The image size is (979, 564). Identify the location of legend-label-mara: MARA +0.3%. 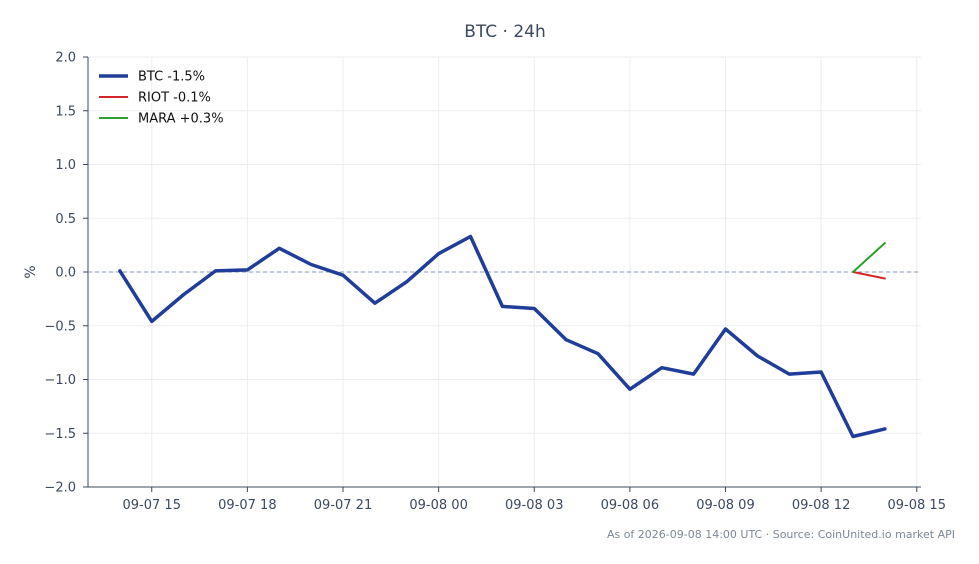
(181, 119).